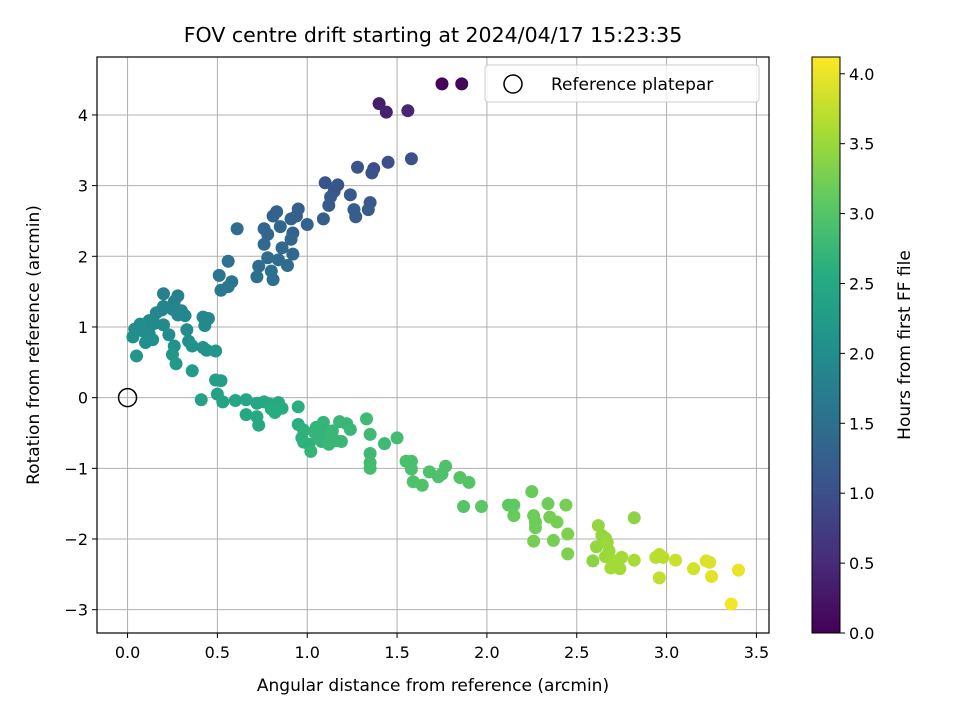 This screenshot has width=960, height=720. Describe the element at coordinates (217, 652) in the screenshot. I see `x-tick-label: 0.5` at that location.